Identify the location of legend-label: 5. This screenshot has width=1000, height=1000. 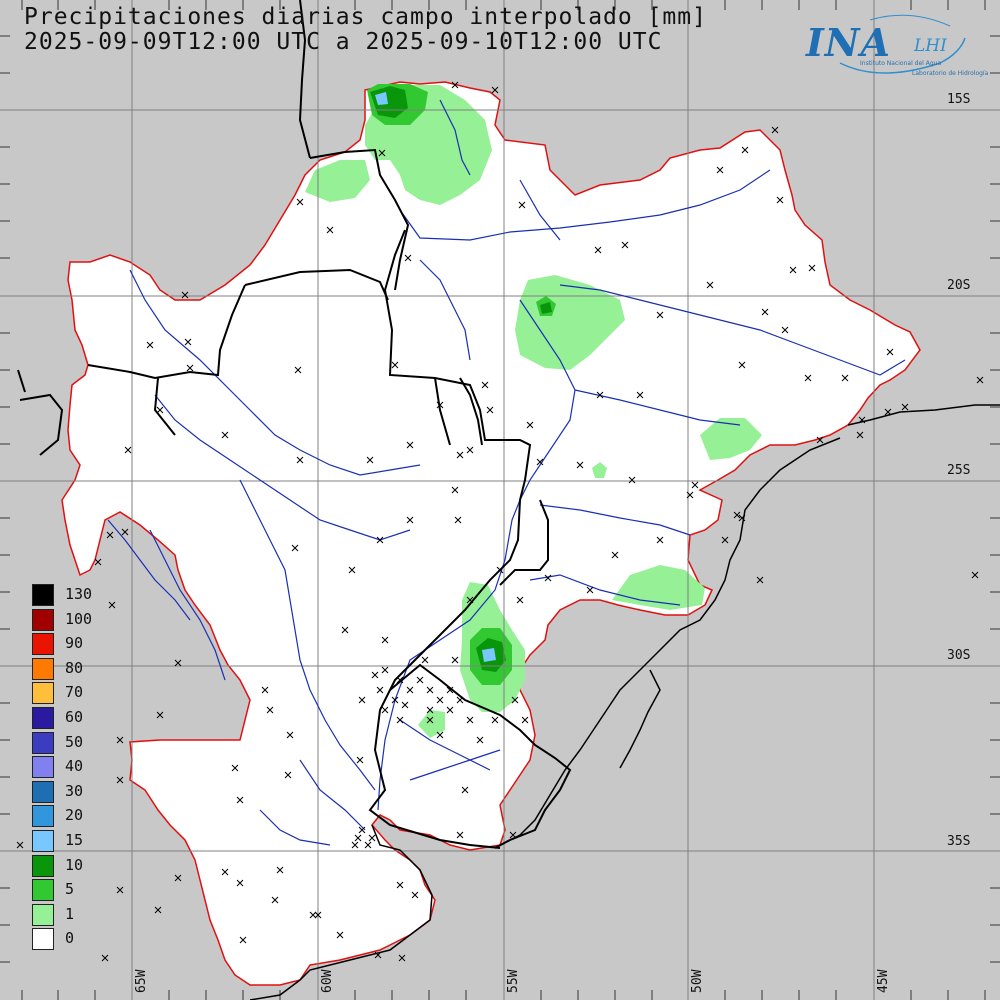
(70, 889).